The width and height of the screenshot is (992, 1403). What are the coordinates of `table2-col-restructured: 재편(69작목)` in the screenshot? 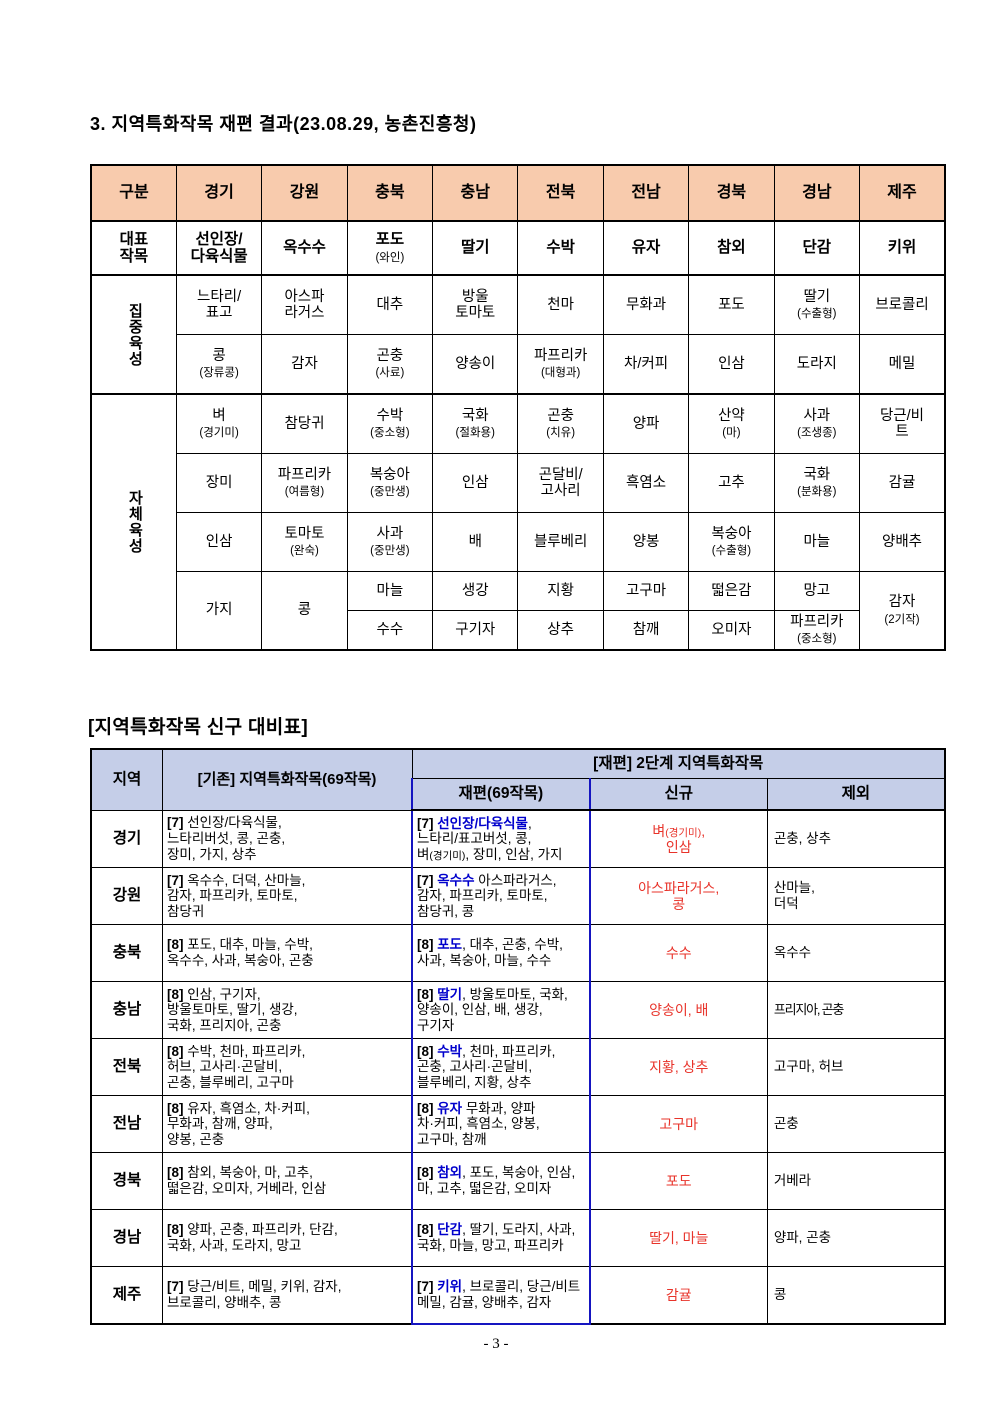 It's located at (501, 794).